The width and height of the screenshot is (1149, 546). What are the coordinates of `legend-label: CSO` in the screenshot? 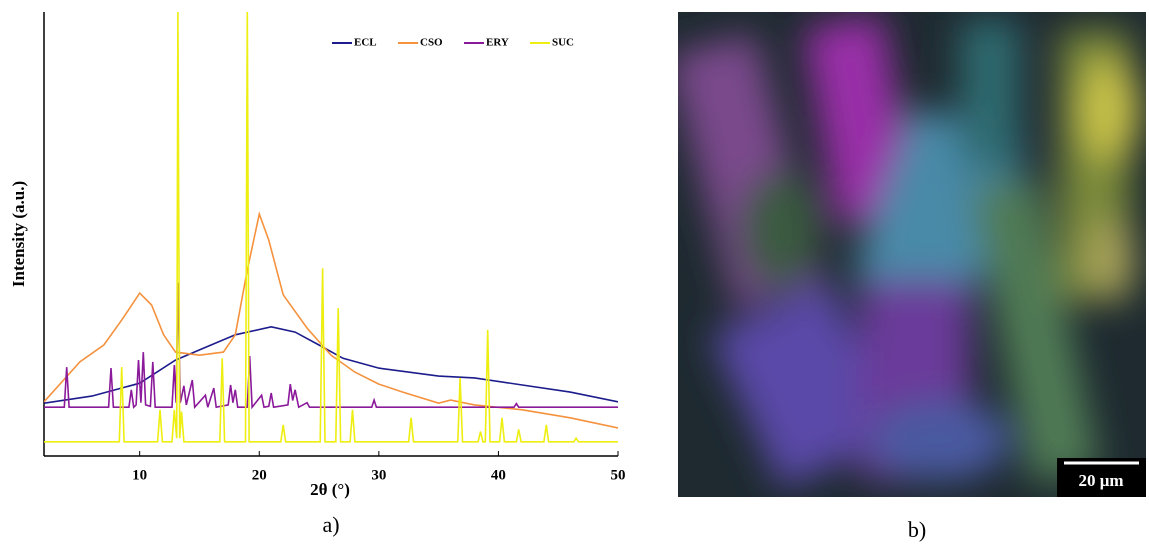 It's located at (431, 43).